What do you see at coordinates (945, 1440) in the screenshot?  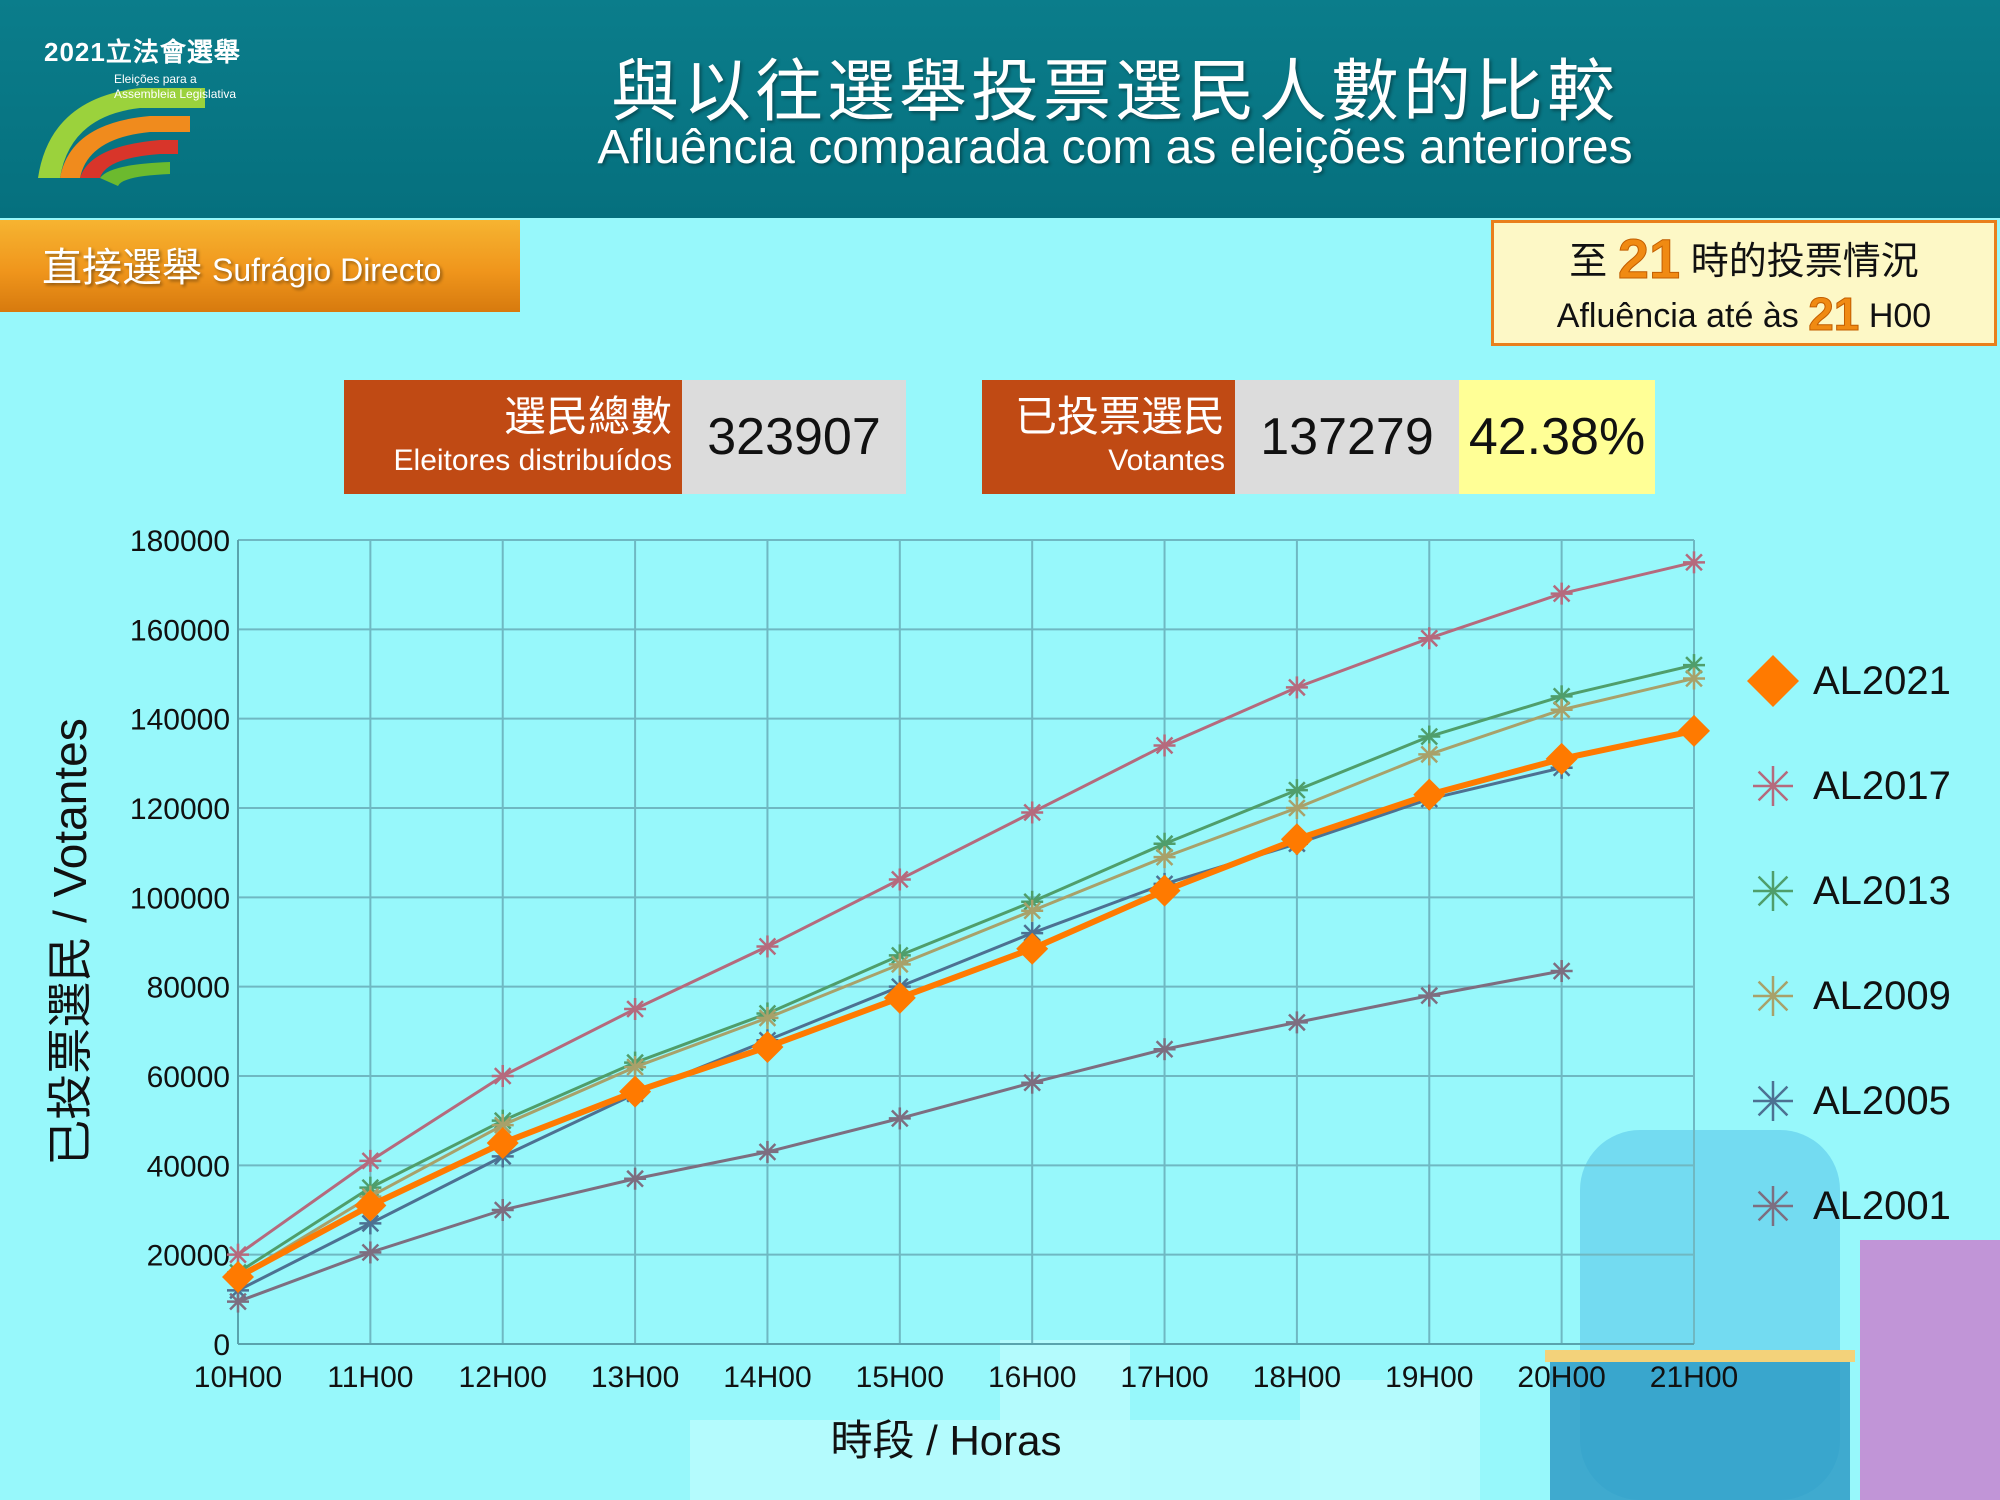 I see `x-axis-title: 時段 / Horas` at bounding box center [945, 1440].